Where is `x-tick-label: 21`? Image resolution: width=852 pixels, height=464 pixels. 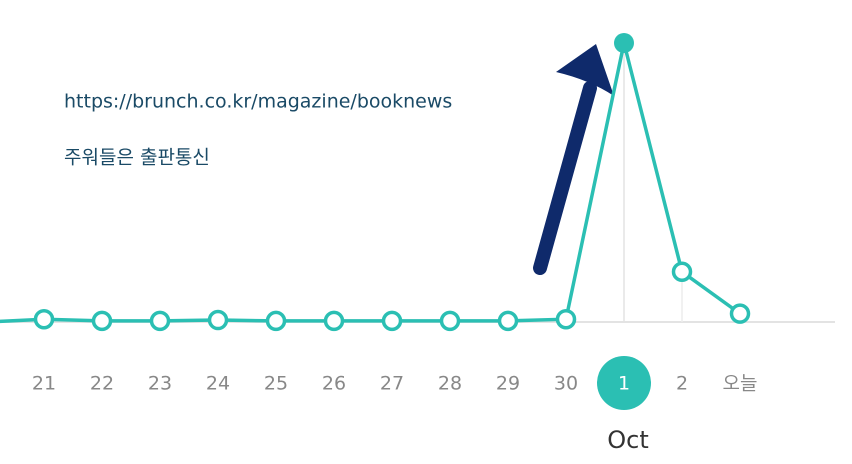
x-tick-label: 21 is located at coordinates (44, 384).